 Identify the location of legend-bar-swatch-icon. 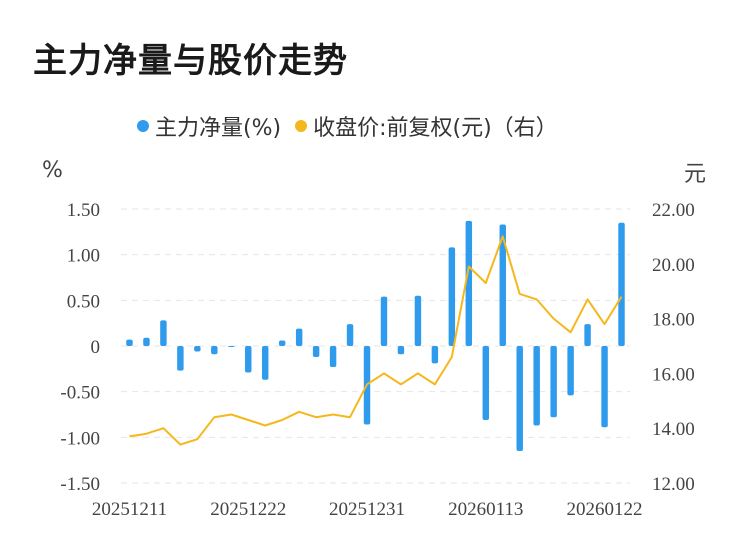
(143, 126).